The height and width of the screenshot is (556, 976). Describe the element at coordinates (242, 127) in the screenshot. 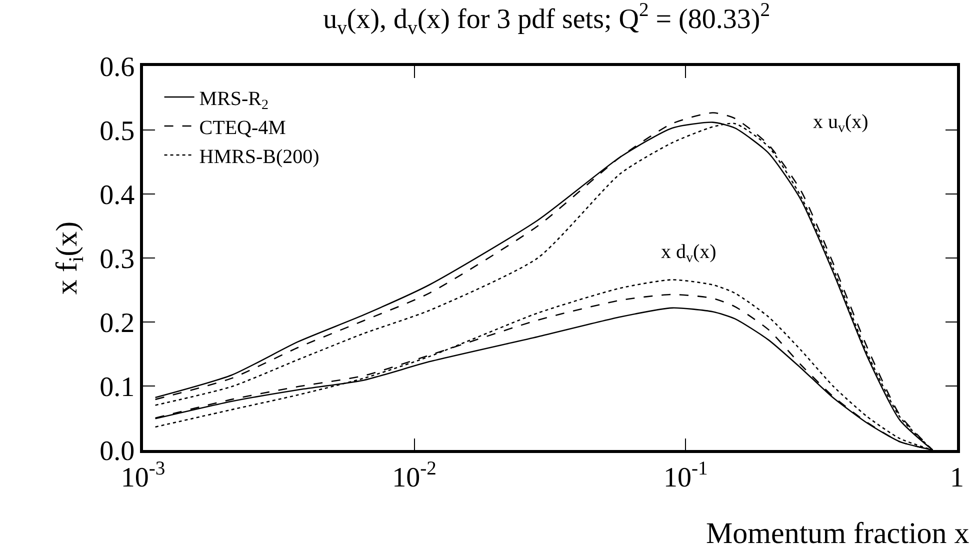

I see `legend-label: CTEQ-4M` at that location.